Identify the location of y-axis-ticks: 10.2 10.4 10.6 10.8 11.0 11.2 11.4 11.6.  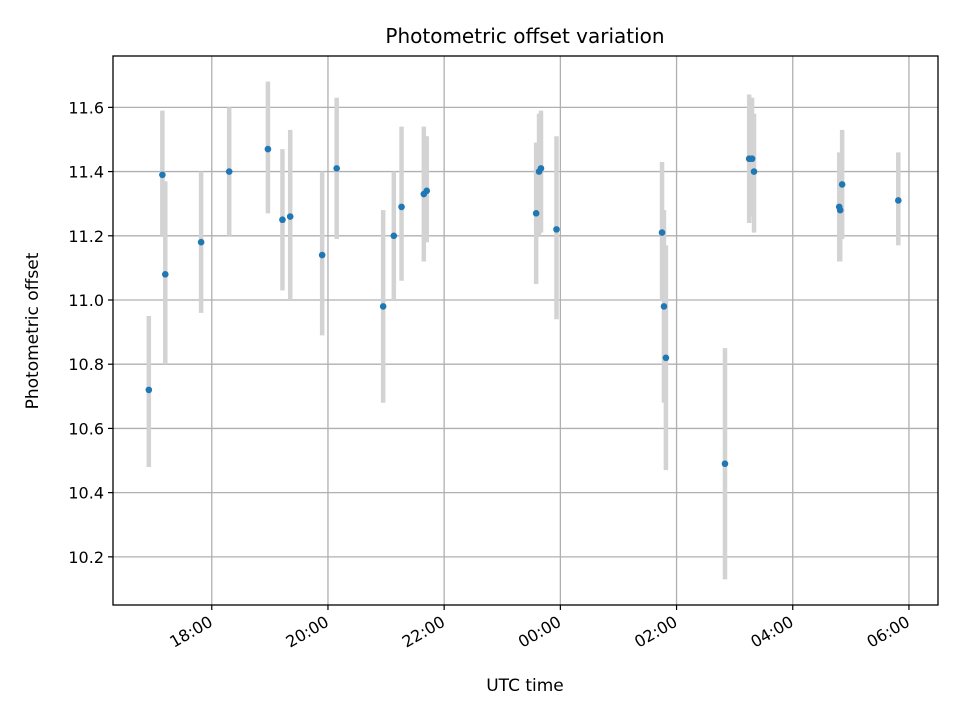
(90, 332).